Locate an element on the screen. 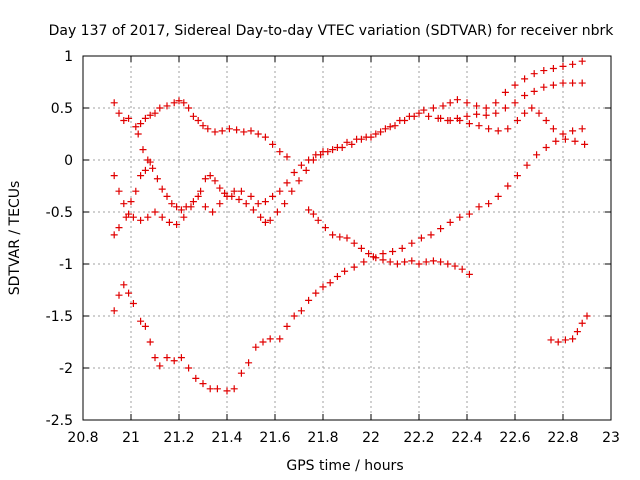  y-tick-labels: 1 0.5 0 -0.5 -1 -1.5 -2 -2.5 is located at coordinates (59, 239).